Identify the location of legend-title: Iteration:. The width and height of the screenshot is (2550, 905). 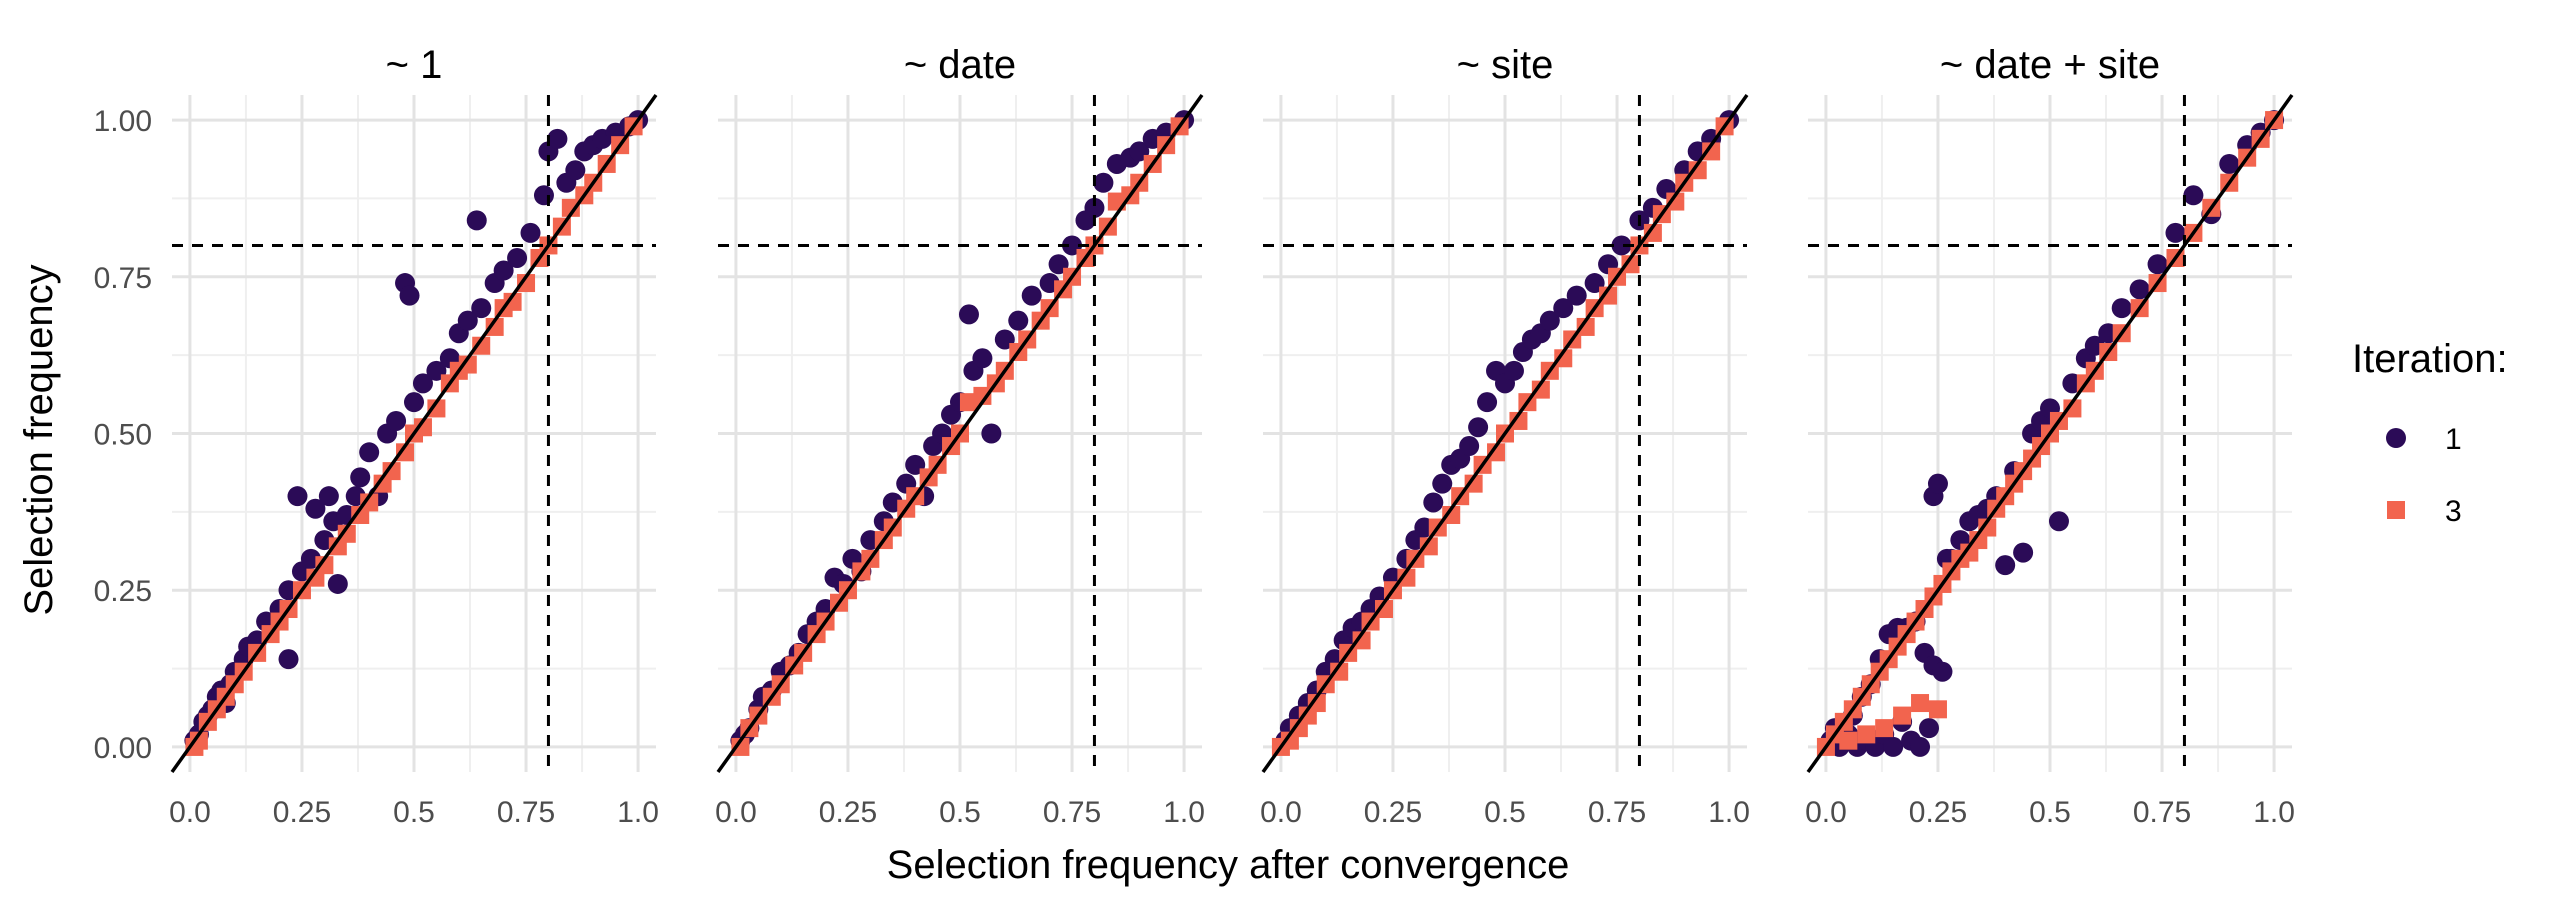
(2430, 359).